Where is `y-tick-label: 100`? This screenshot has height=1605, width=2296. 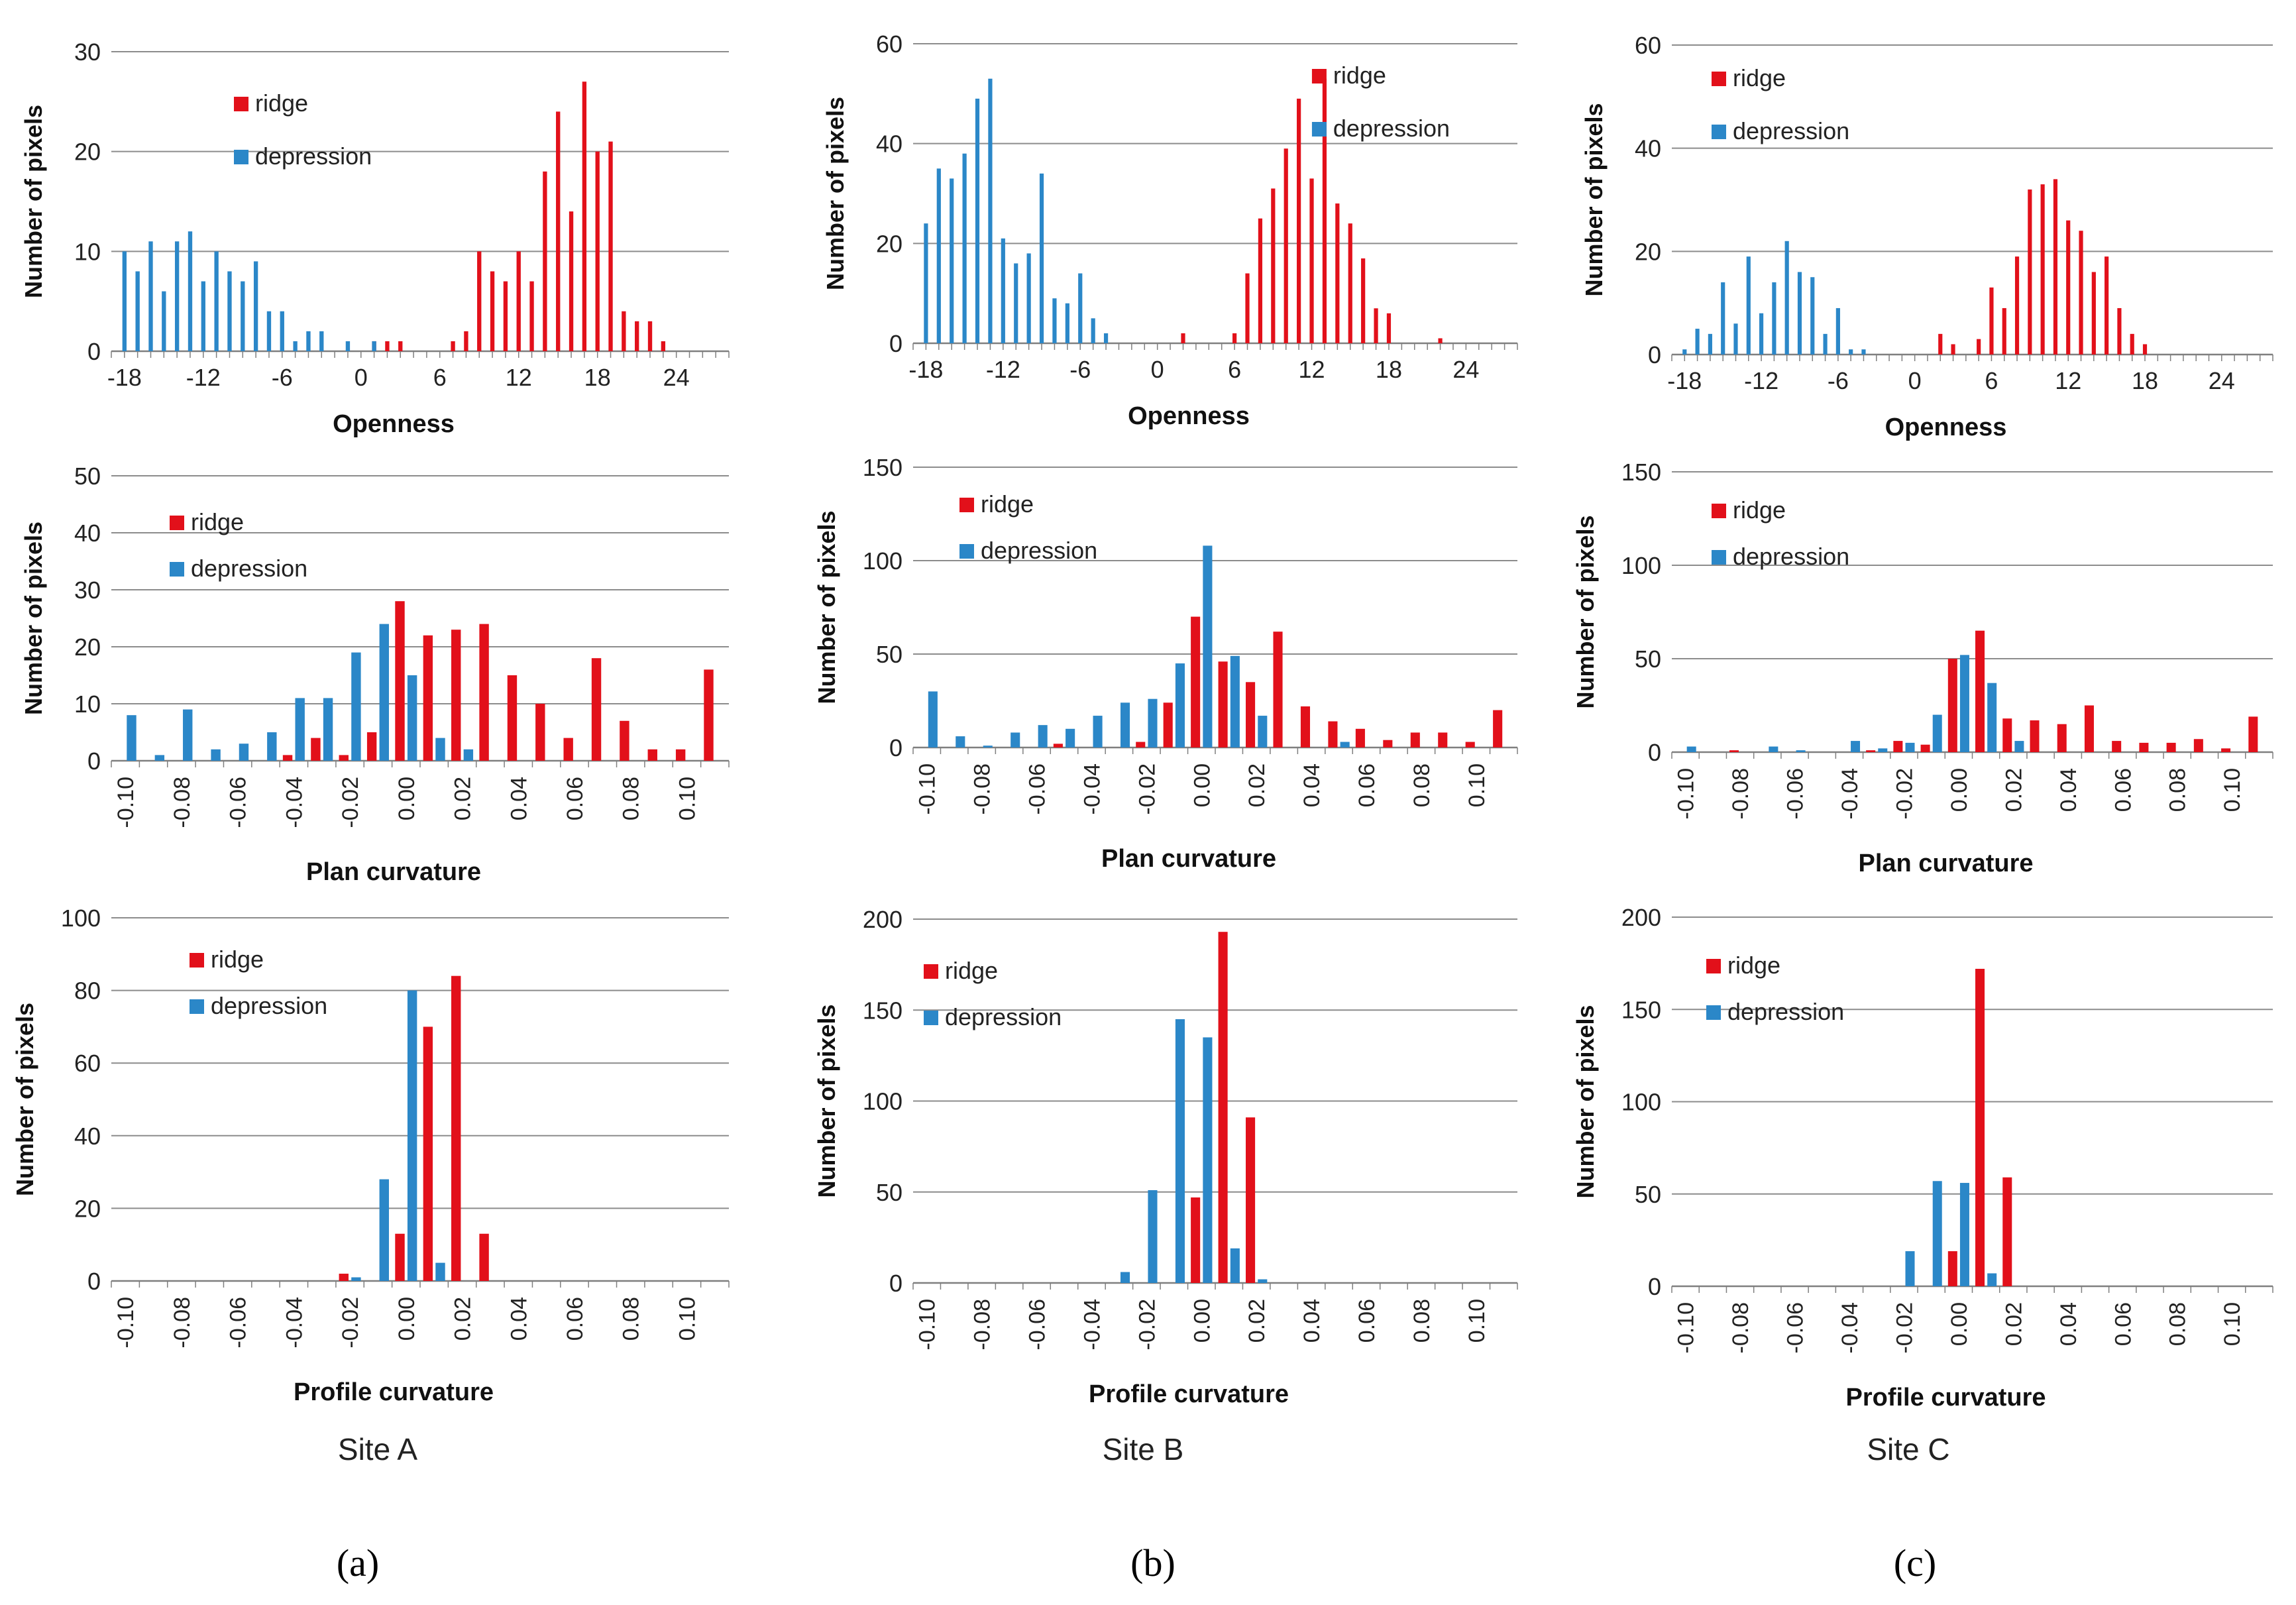 y-tick-label: 100 is located at coordinates (882, 561).